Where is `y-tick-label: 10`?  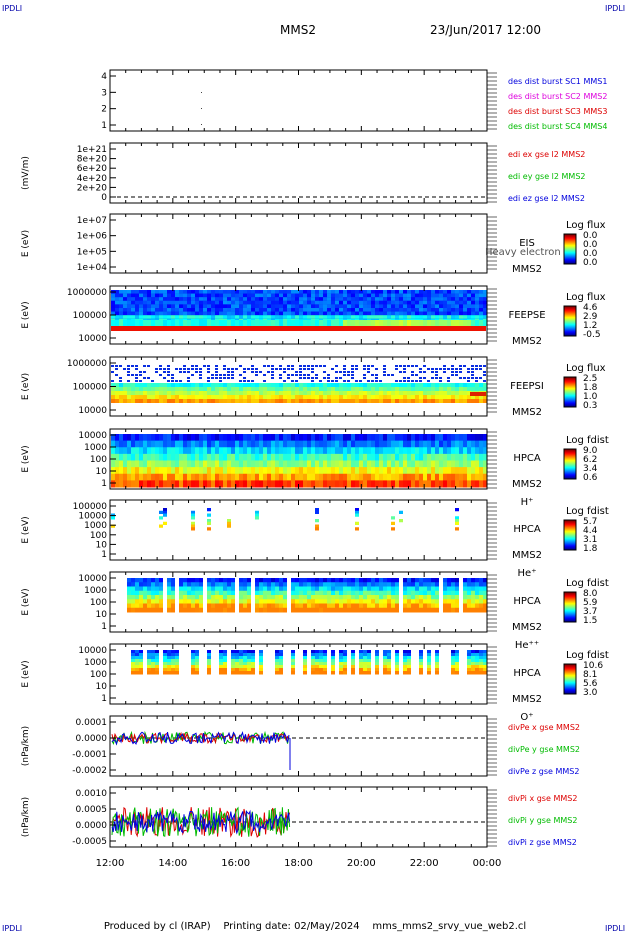 y-tick-label: 10 is located at coordinates (102, 472).